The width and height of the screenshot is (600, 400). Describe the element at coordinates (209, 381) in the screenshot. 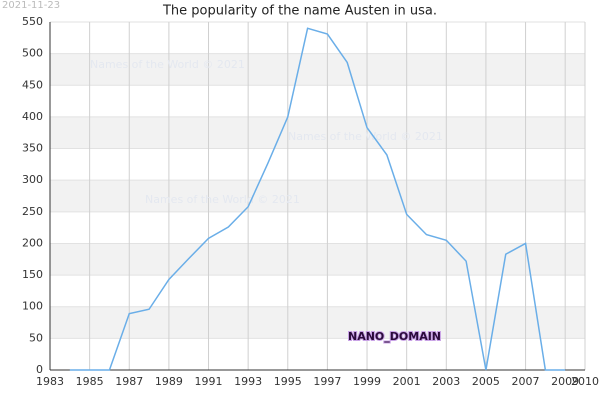

I see `x-tick-label: 1991` at that location.